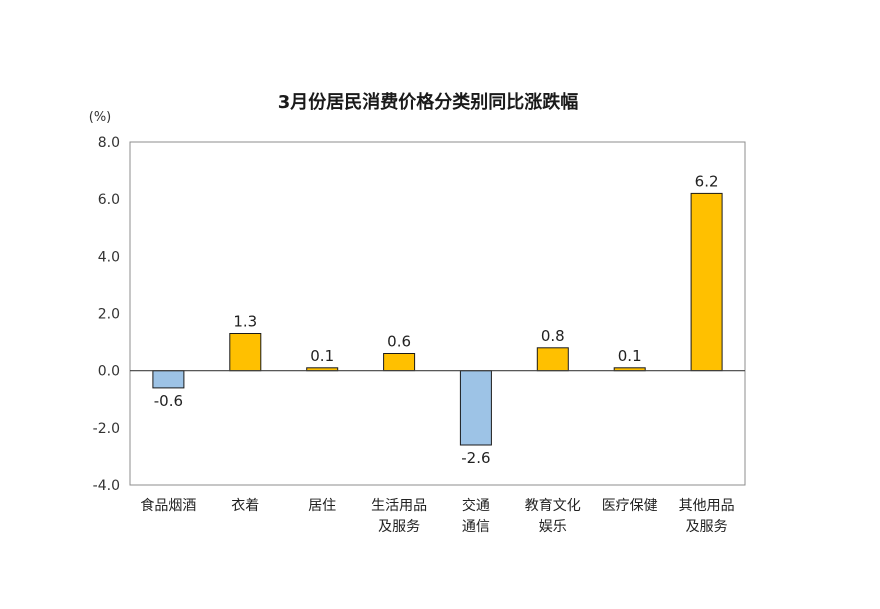 This screenshot has width=880, height=609. I want to click on category-label: 通信, so click(476, 527).